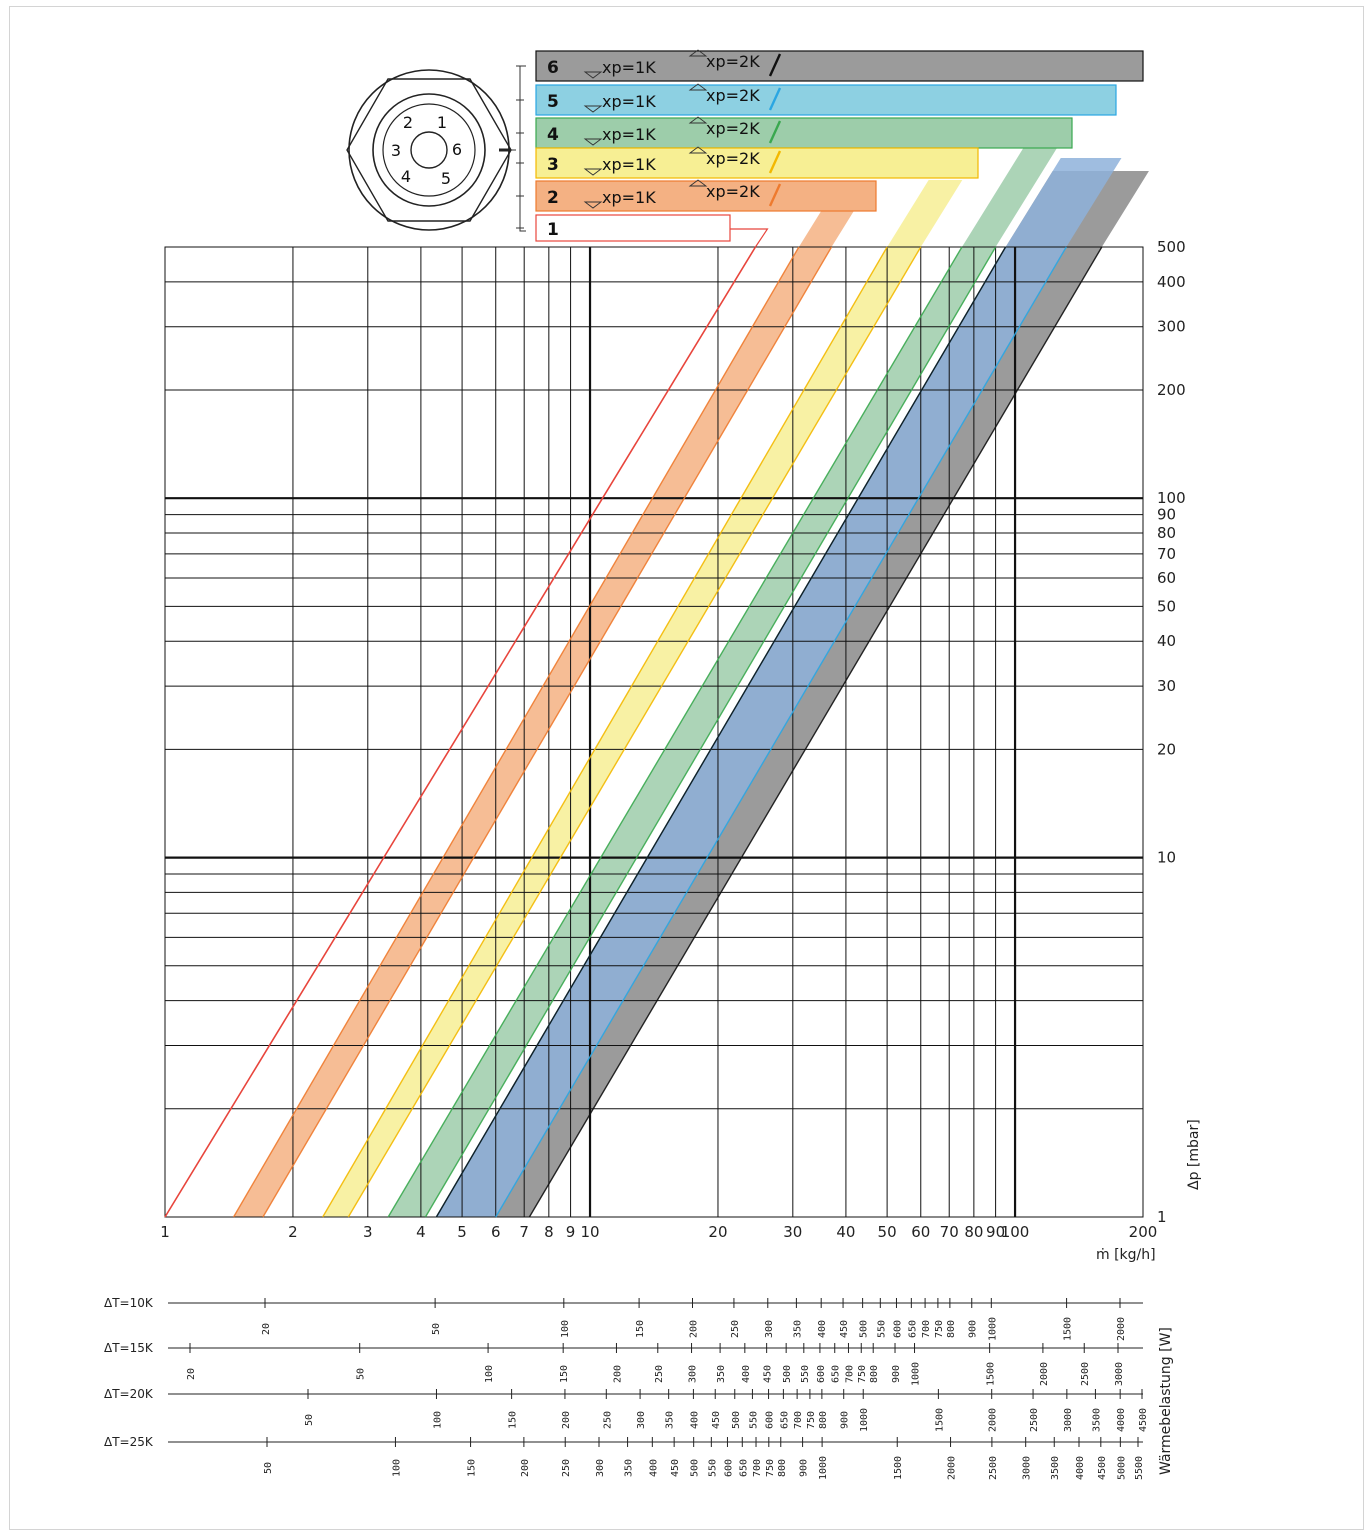 This screenshot has height=1537, width=1372. Describe the element at coordinates (1166, 554) in the screenshot. I see `y-tick-label: 70` at that location.